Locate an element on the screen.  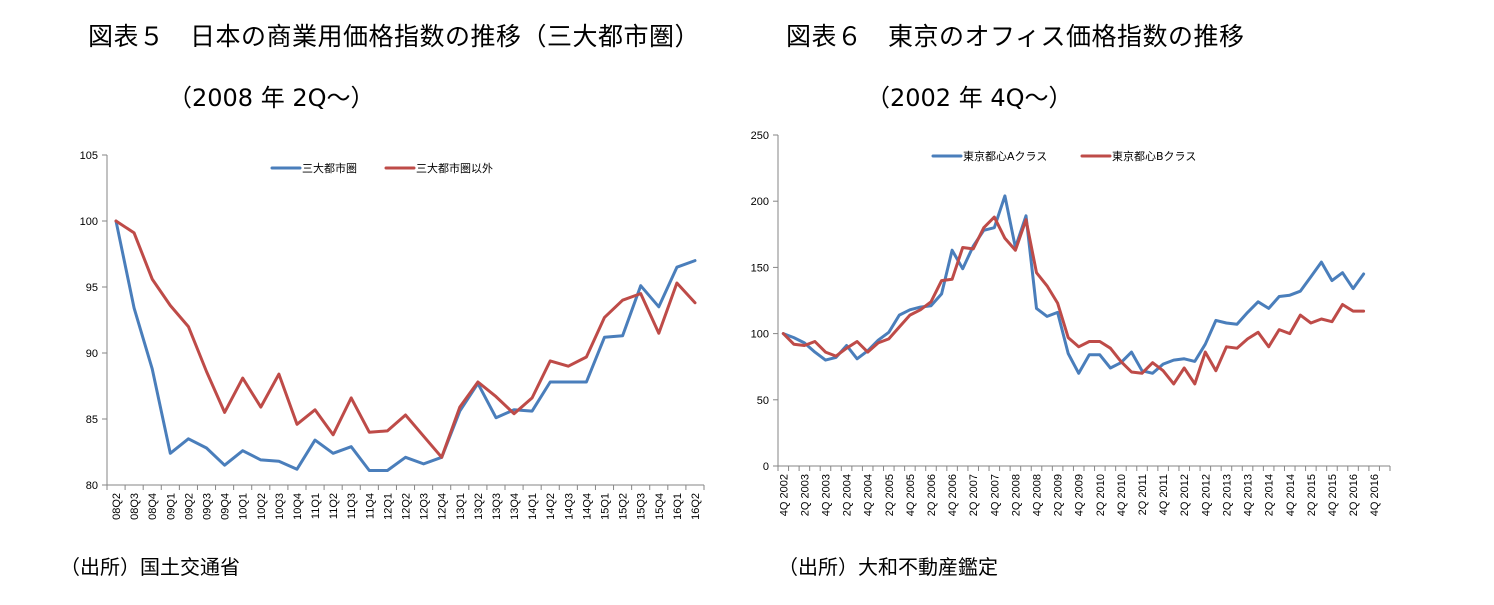
y-tick-label: 150 is located at coordinates (760, 268).